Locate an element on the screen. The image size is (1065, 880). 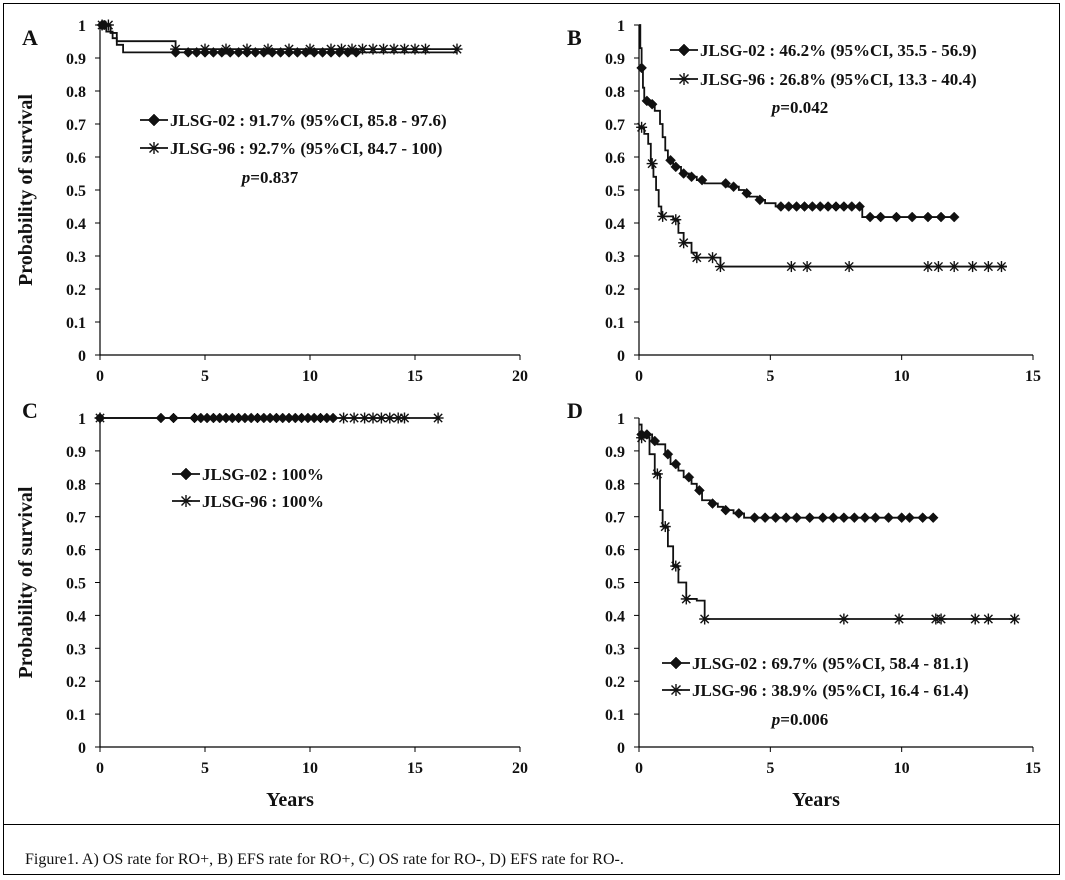
panel-letter-b: B is located at coordinates (574, 37).